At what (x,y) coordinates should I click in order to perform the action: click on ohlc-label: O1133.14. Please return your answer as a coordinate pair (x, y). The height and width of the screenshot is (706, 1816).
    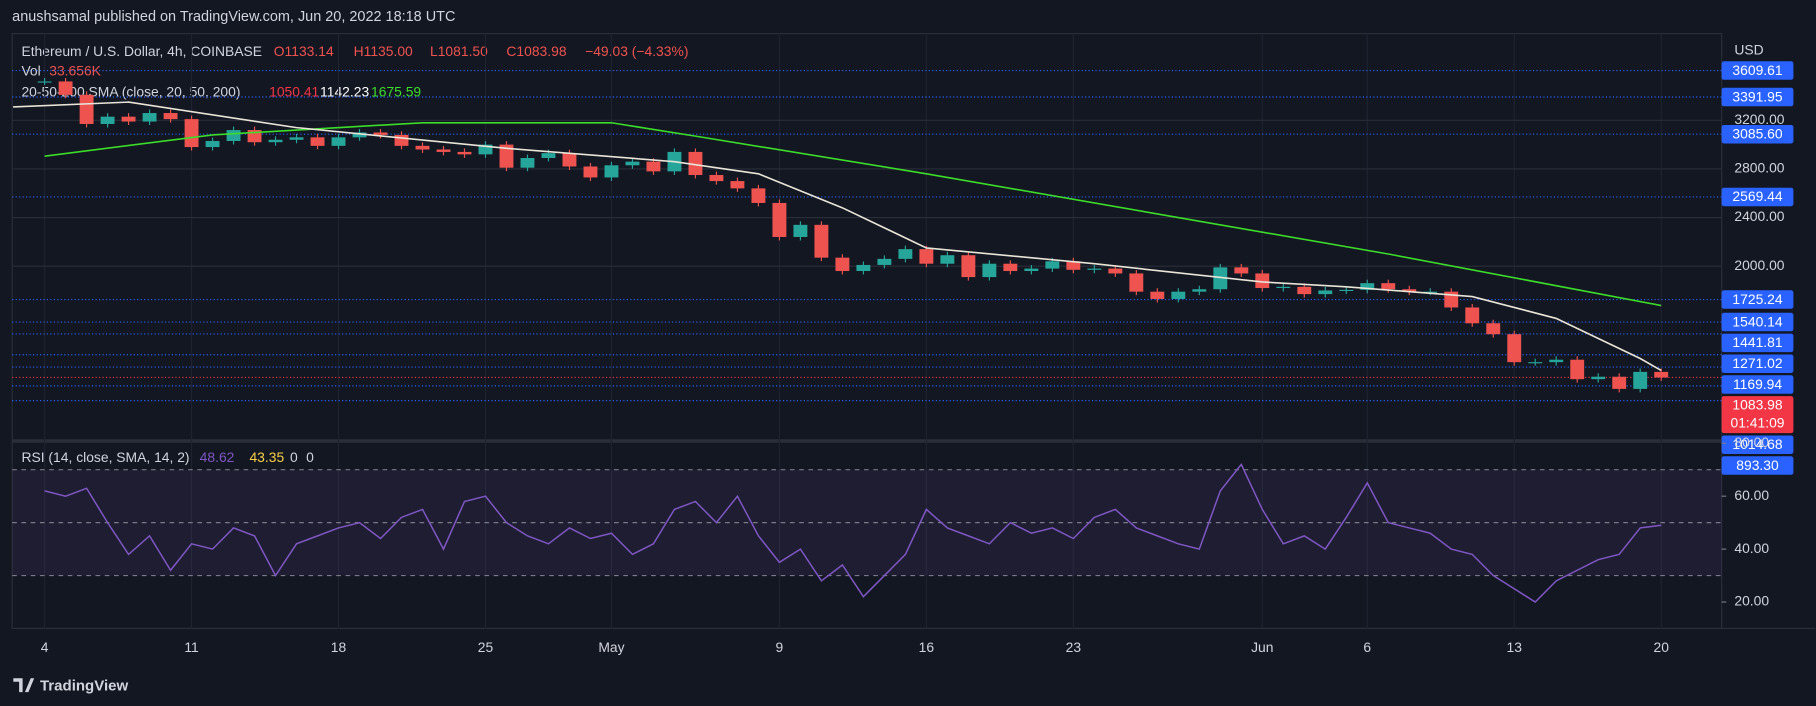
    Looking at the image, I should click on (304, 51).